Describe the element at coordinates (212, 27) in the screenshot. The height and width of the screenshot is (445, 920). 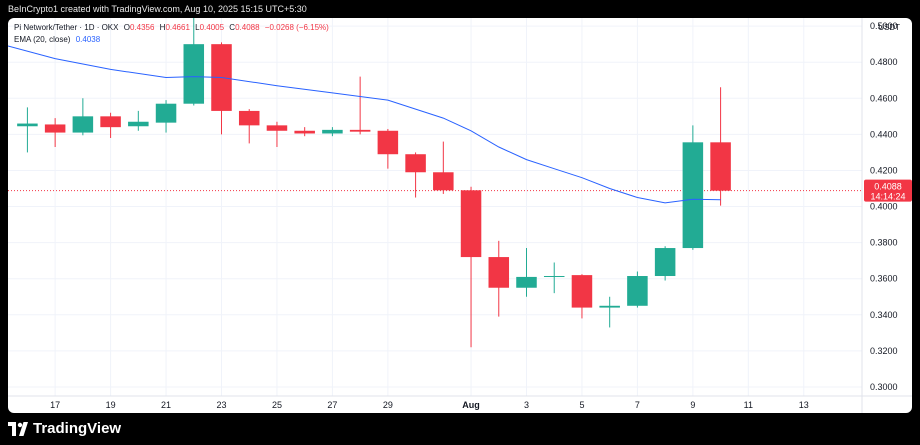
I see `low-value: 0.4005` at that location.